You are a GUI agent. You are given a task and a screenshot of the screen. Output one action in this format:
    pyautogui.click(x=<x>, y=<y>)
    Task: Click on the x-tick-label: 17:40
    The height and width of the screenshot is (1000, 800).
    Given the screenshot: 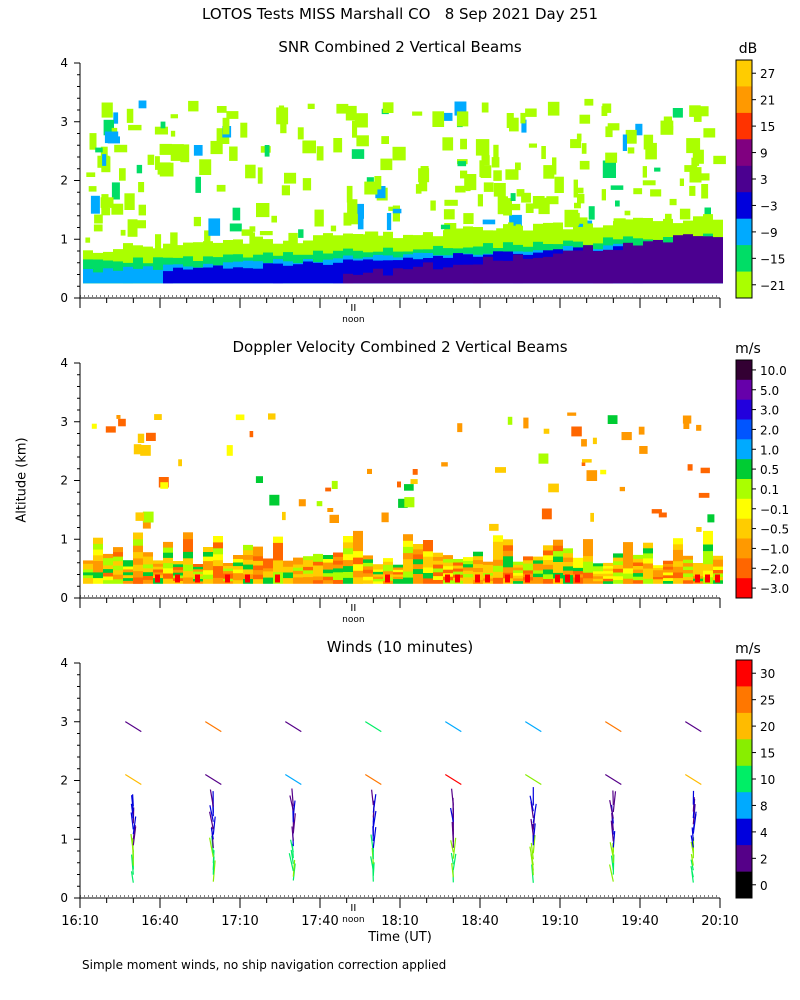 What is the action you would take?
    pyautogui.click(x=319, y=921)
    